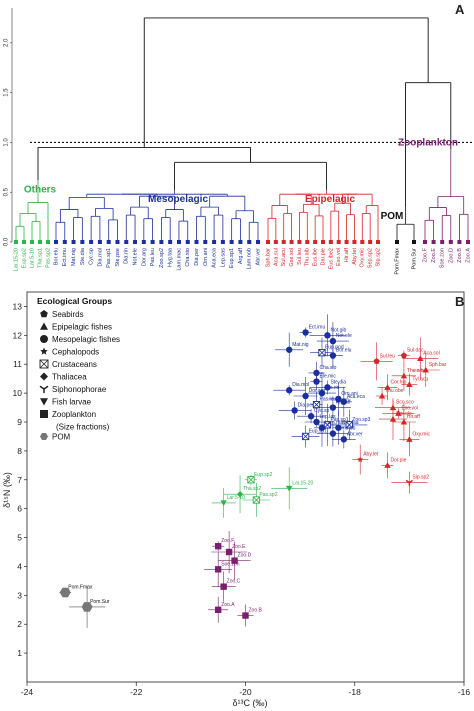 This screenshot has height=711, width=474. Describe the element at coordinates (223, 258) in the screenshot. I see `leaf-label: Lep.sas` at that location.